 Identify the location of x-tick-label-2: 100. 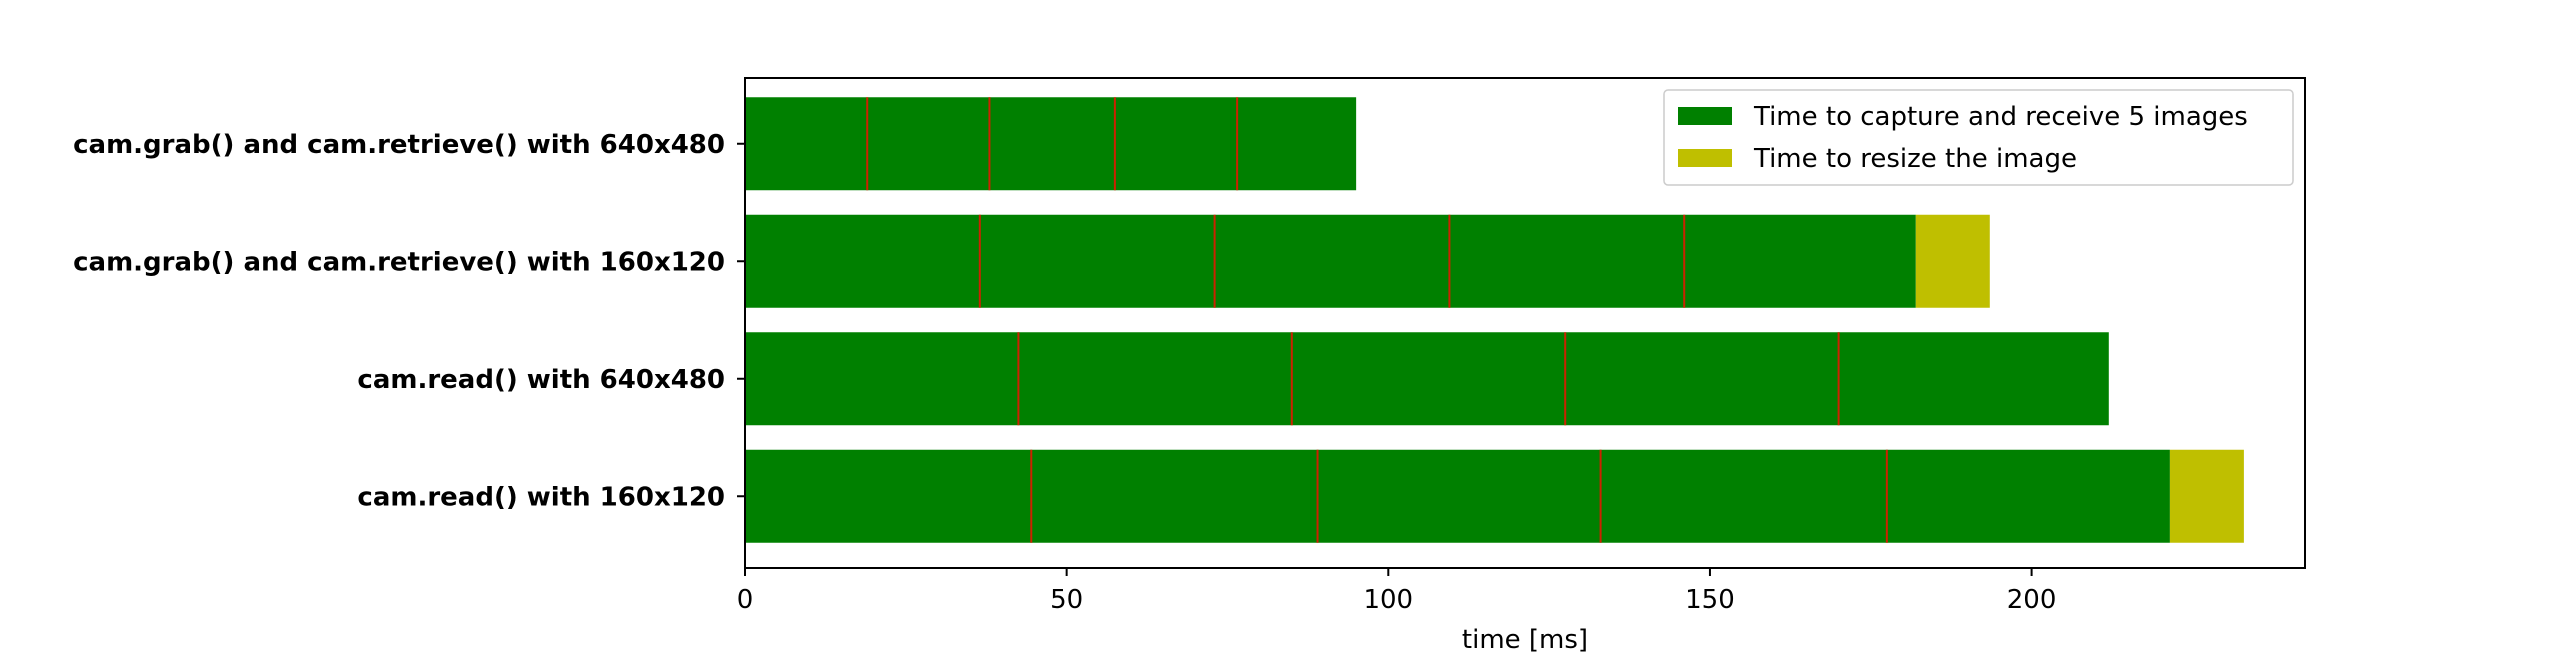
(1388, 600).